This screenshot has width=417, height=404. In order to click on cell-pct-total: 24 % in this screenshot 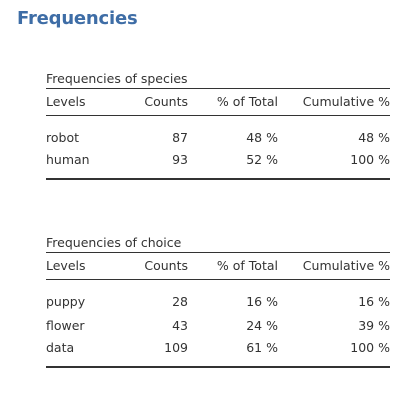, I will do `click(262, 325)`.